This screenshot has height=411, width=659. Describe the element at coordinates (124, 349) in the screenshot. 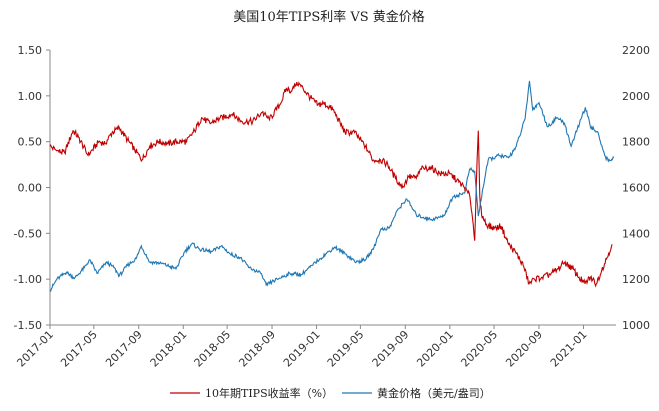

I see `x-tick-label: 2017-09` at that location.